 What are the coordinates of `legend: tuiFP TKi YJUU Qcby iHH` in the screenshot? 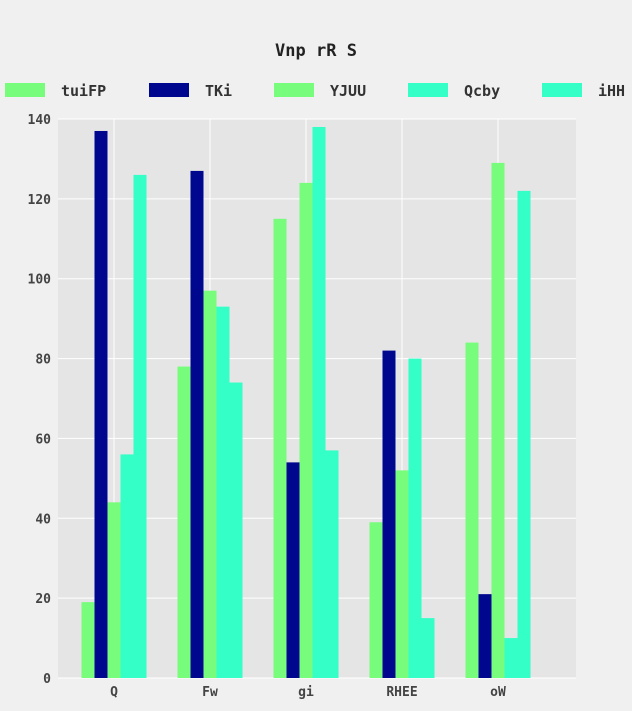 It's located at (315, 91).